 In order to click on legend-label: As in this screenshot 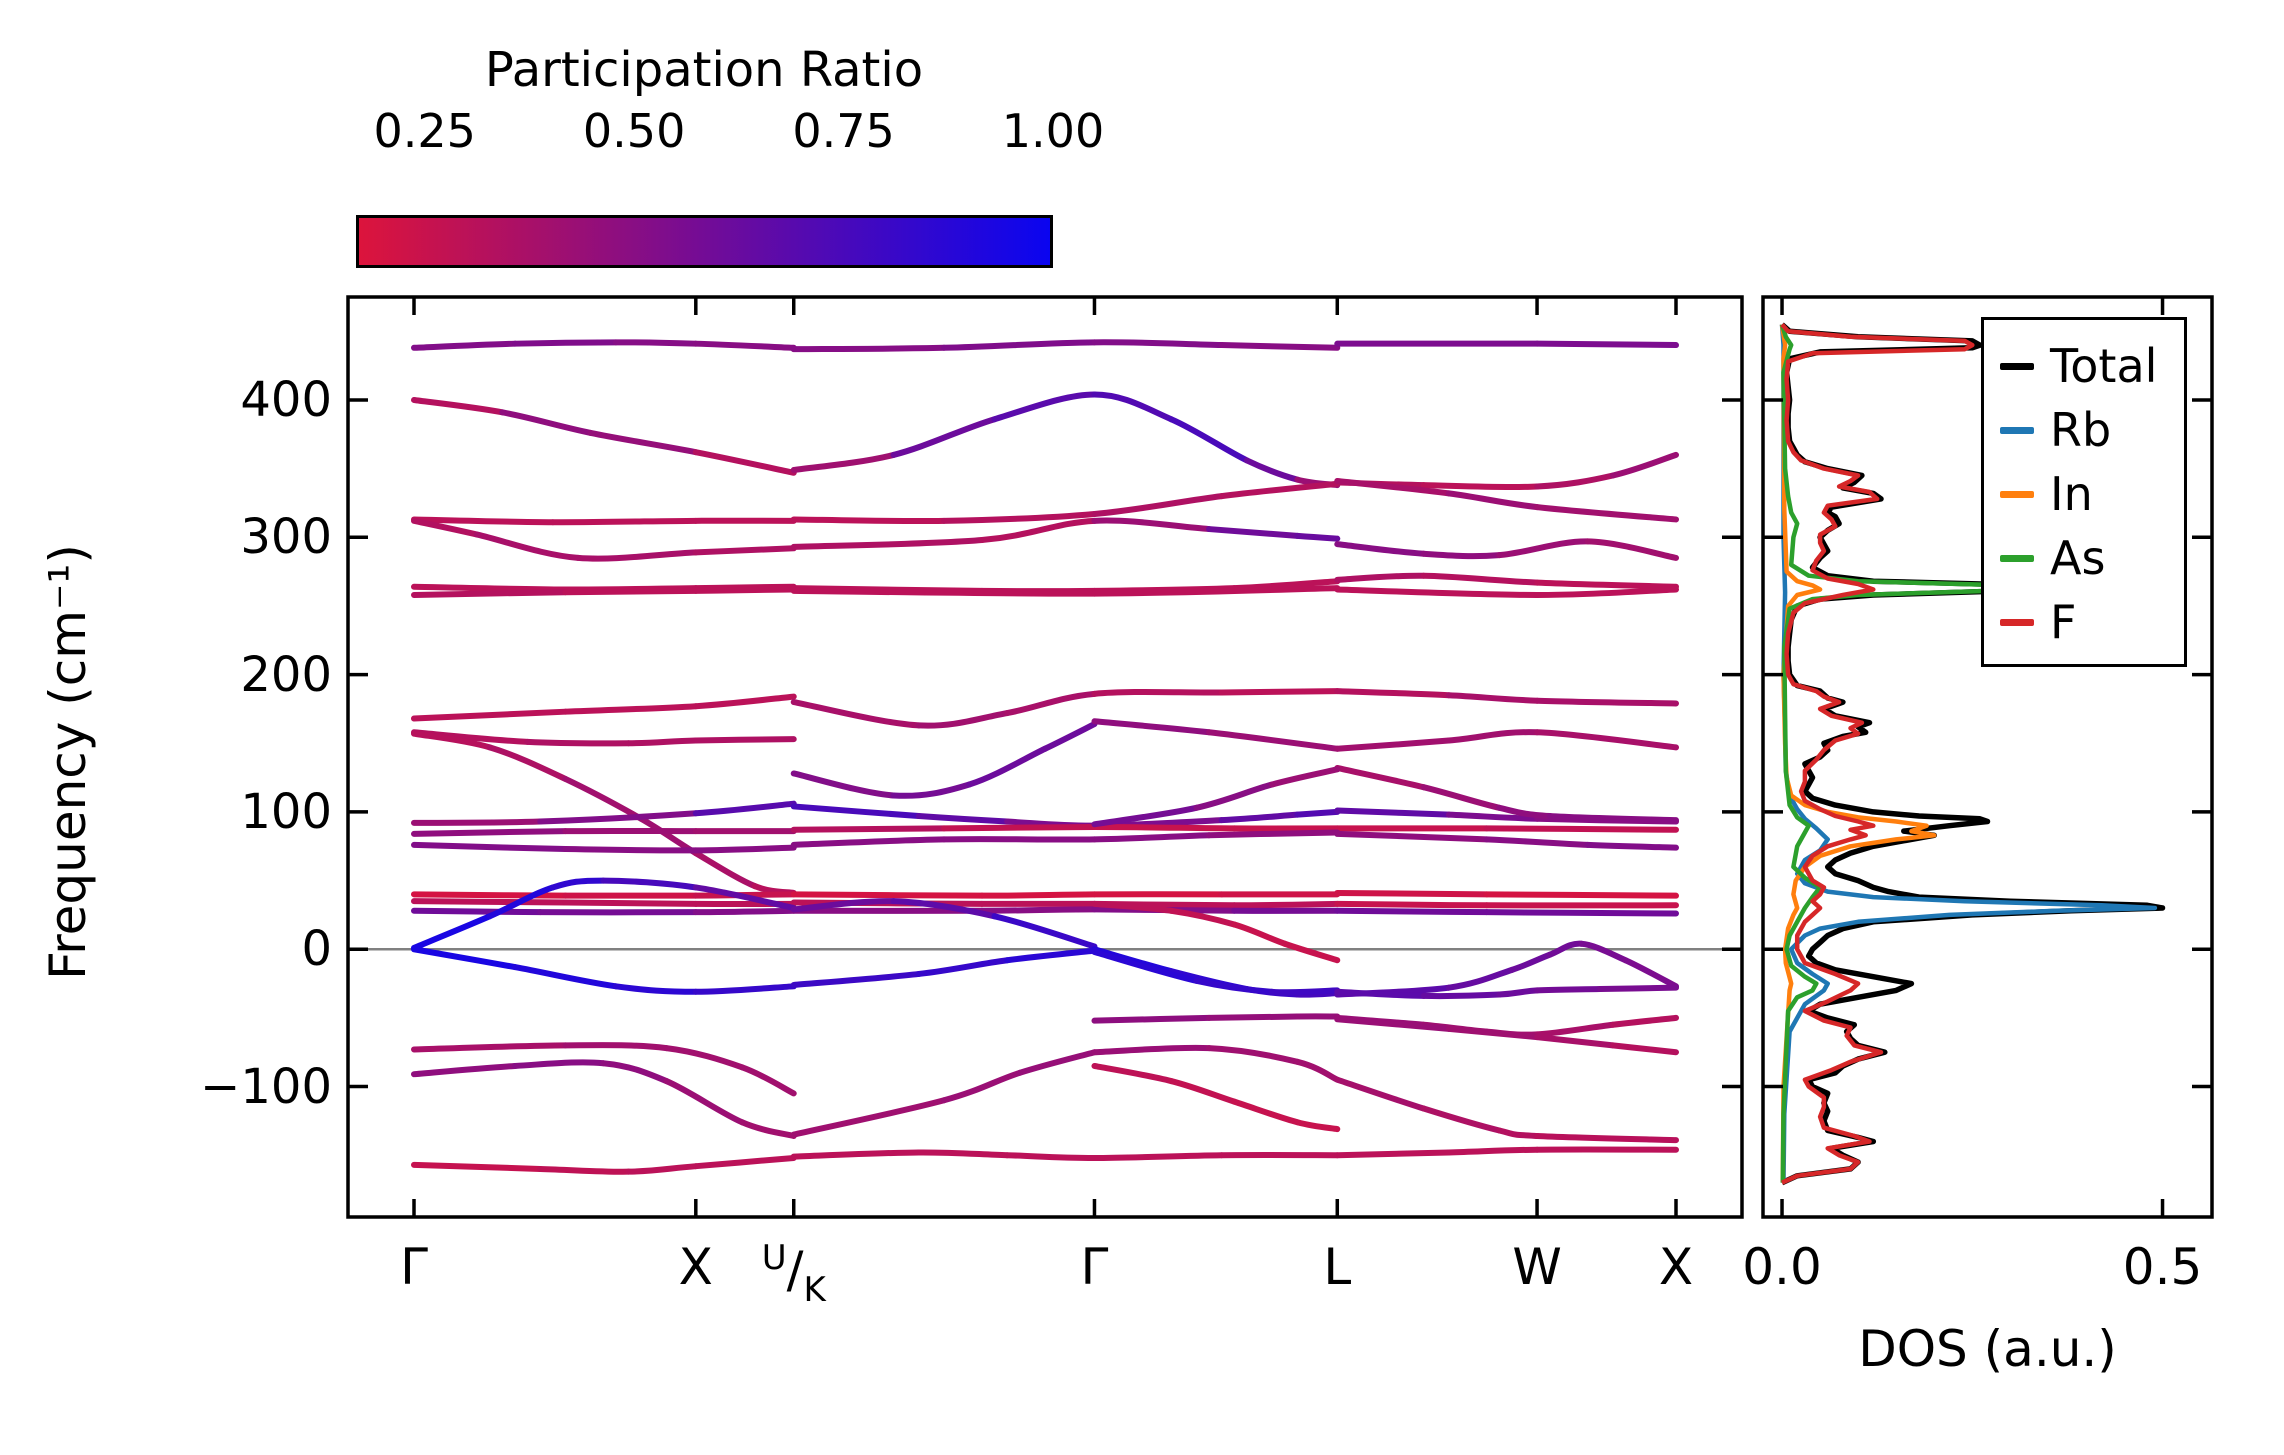, I will do `click(2078, 558)`.